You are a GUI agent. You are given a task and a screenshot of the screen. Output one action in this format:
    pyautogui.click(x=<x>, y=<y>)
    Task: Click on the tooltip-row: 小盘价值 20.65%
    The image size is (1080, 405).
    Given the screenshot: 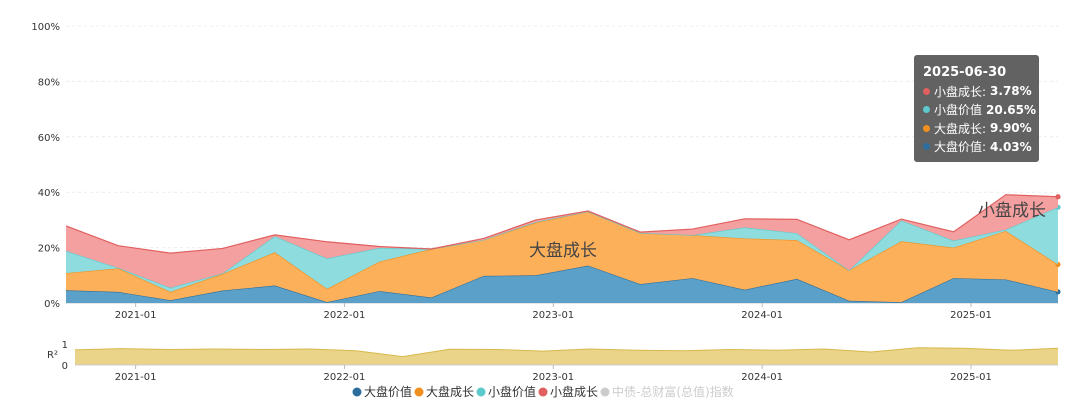 What is the action you would take?
    pyautogui.click(x=979, y=110)
    